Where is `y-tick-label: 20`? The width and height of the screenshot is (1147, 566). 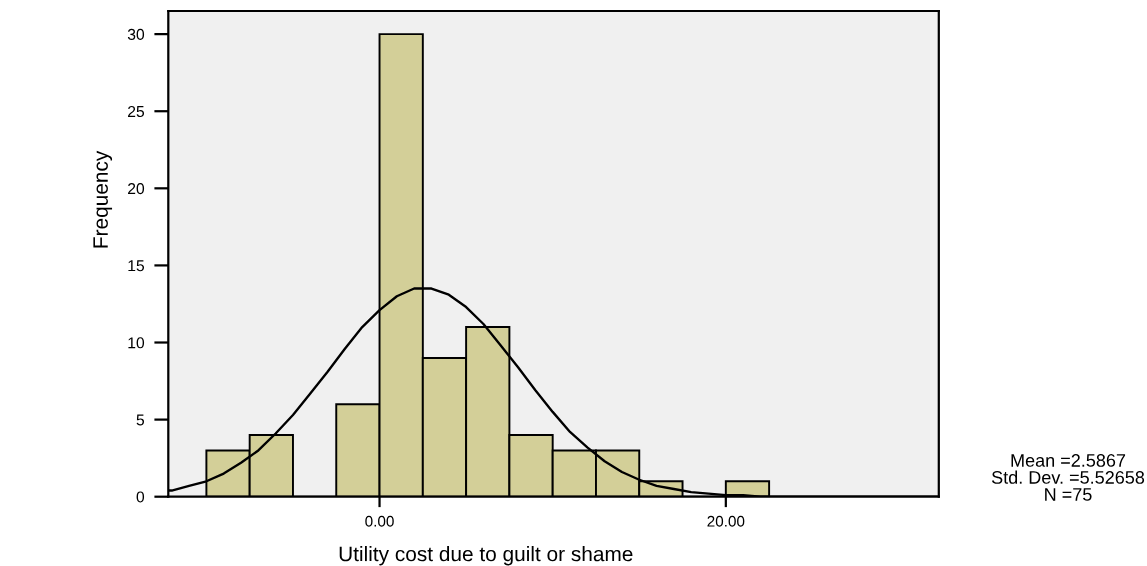
y-tick-label: 20 is located at coordinates (136, 189).